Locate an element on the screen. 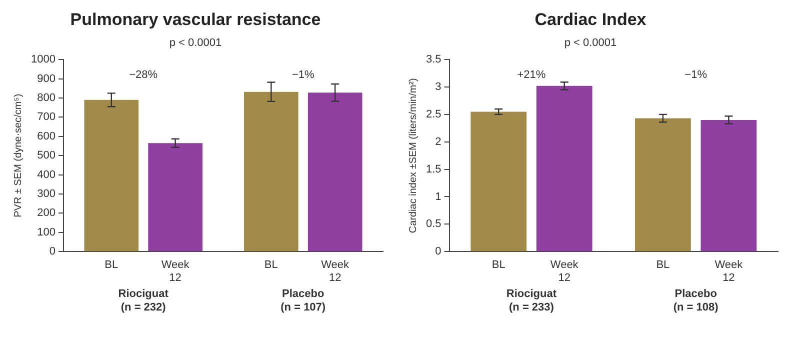 This screenshot has height=354, width=798. y-tick-label: 300 is located at coordinates (46, 194).